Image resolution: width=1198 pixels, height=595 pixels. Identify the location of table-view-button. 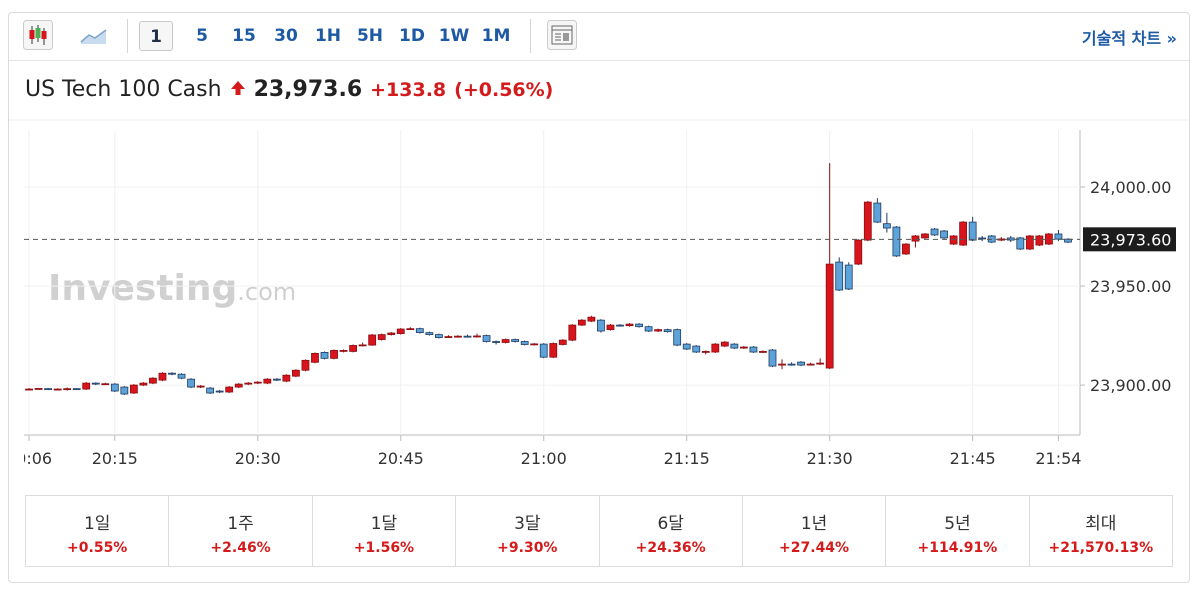
(562, 35).